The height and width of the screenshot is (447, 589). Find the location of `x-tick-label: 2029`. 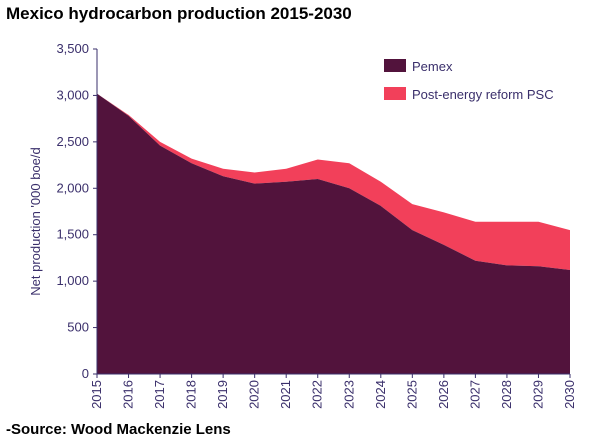

x-tick-label: 2029 is located at coordinates (537, 394).